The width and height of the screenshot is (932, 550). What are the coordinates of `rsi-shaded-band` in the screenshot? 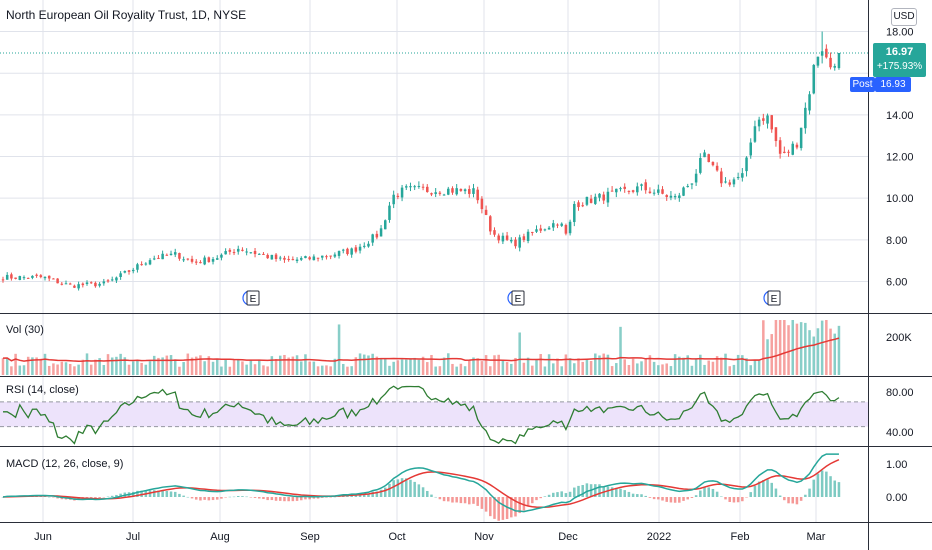 It's located at (434, 414).